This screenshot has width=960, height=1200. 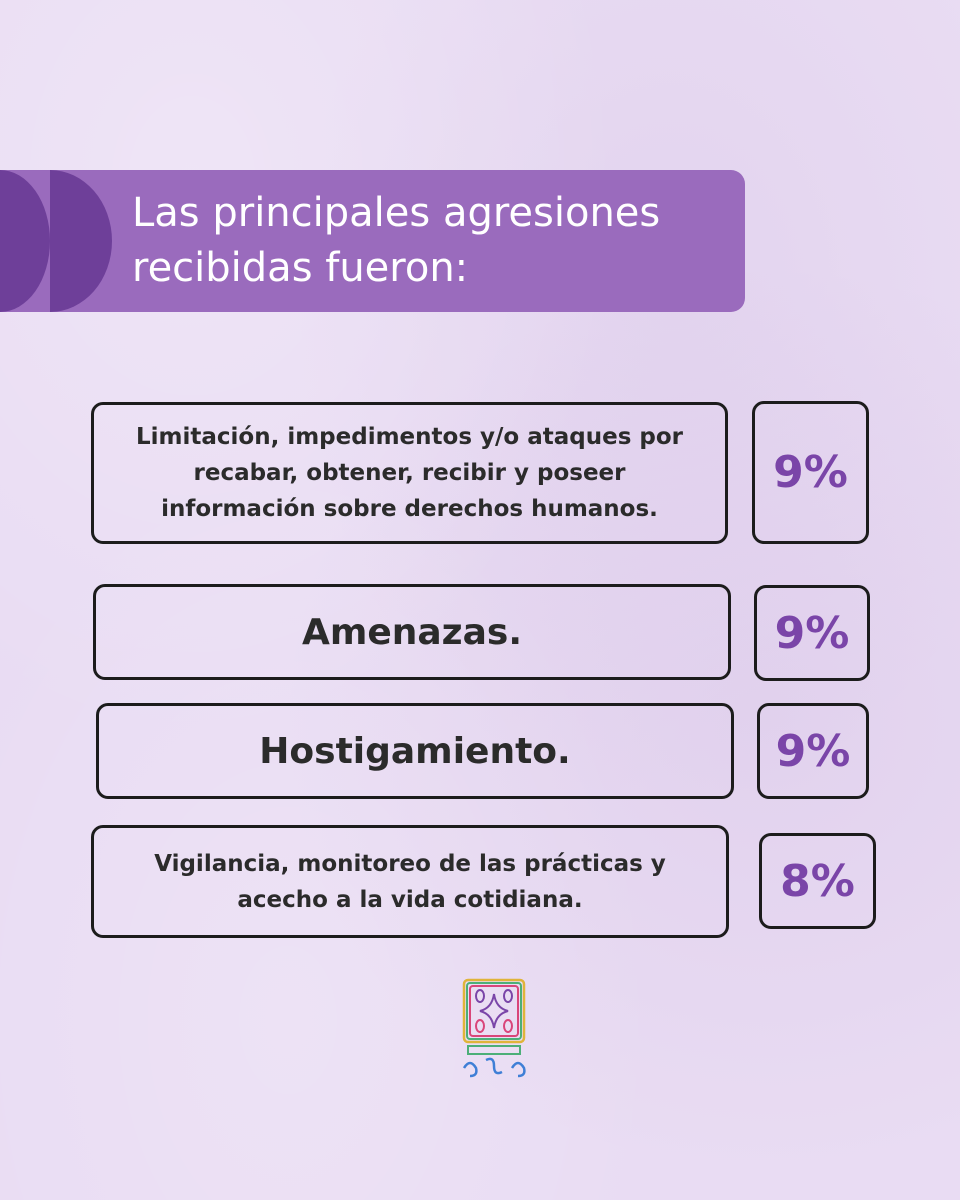 I want to click on aggression-label: Hostigamiento., so click(x=415, y=751).